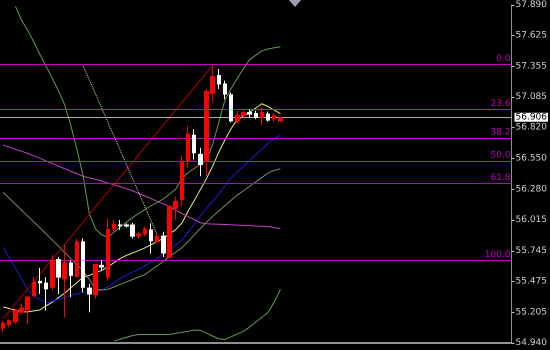 This screenshot has width=550, height=350. What do you see at coordinates (532, 343) in the screenshot?
I see `y-tick-label: 54.940` at bounding box center [532, 343].